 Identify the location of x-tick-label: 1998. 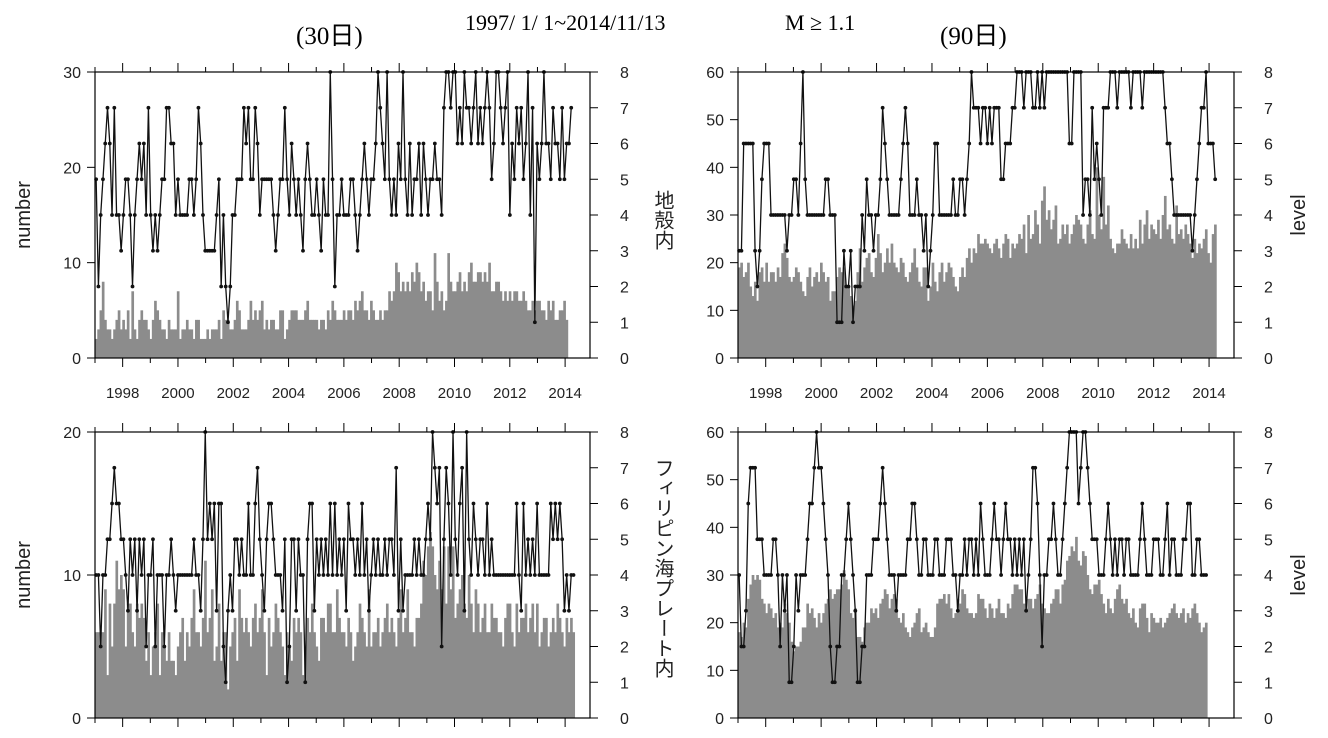
(122, 393).